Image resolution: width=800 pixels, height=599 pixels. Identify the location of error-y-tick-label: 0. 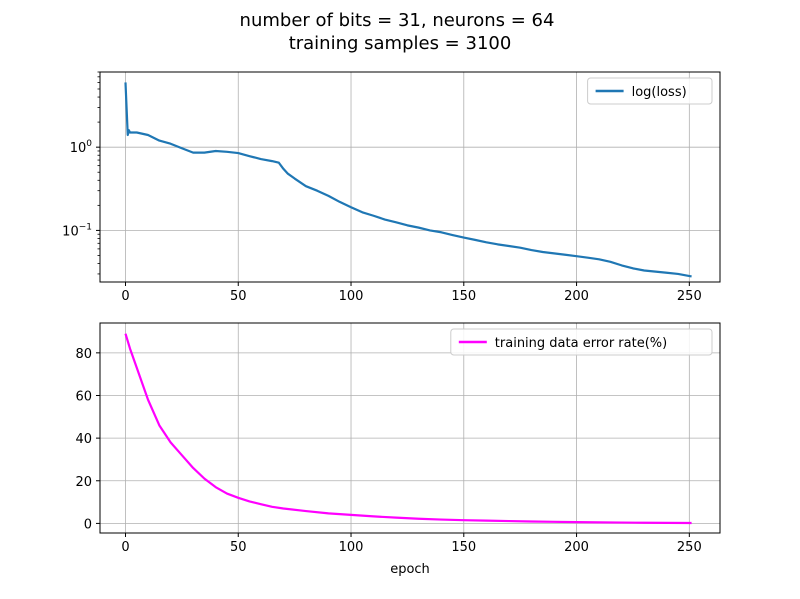
(88, 524).